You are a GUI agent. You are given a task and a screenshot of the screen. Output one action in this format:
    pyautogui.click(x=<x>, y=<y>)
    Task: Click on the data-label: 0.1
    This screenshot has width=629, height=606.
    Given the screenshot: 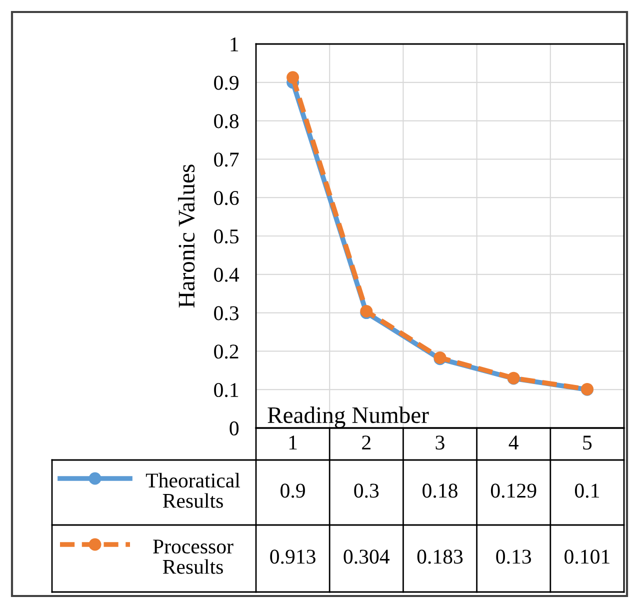 What is the action you would take?
    pyautogui.click(x=586, y=491)
    